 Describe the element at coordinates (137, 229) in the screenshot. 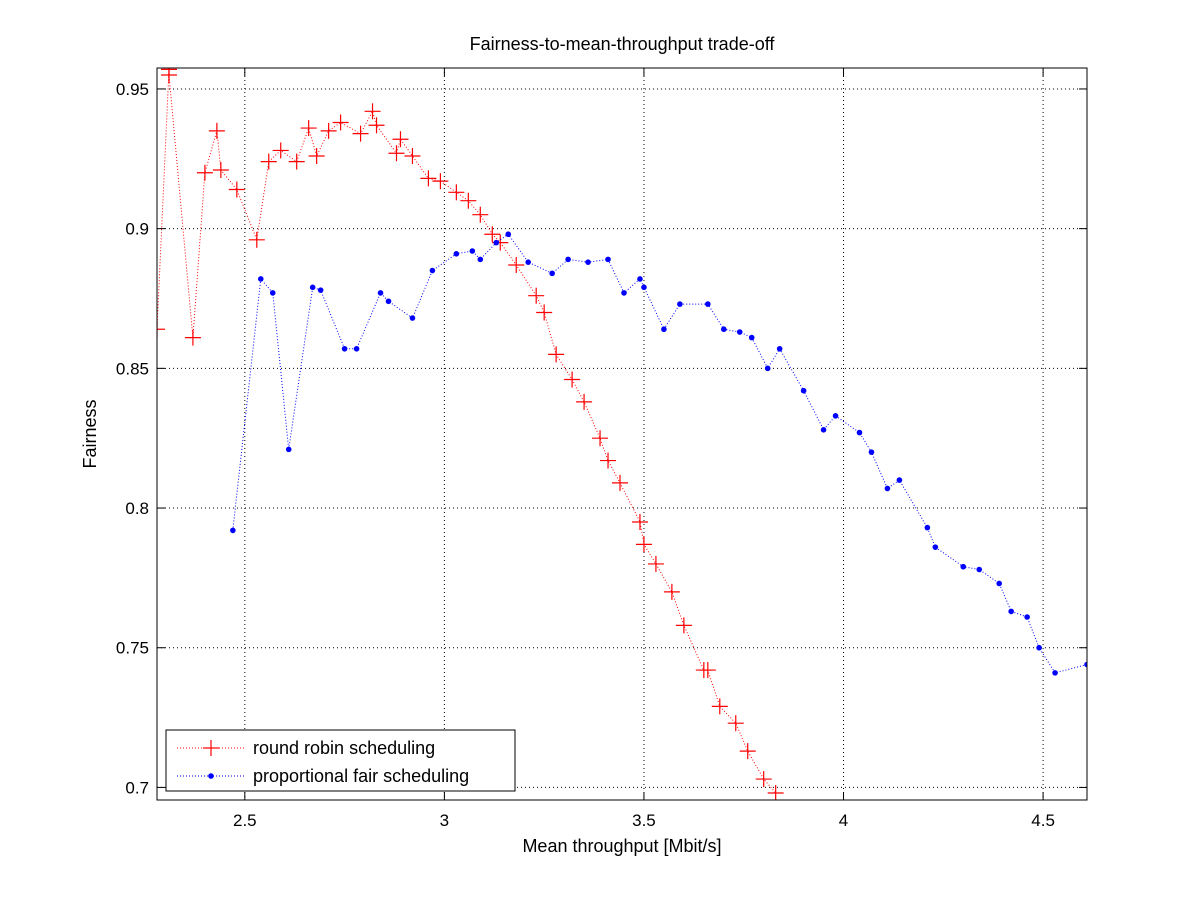

I see `y-tick-label: 0.9` at that location.